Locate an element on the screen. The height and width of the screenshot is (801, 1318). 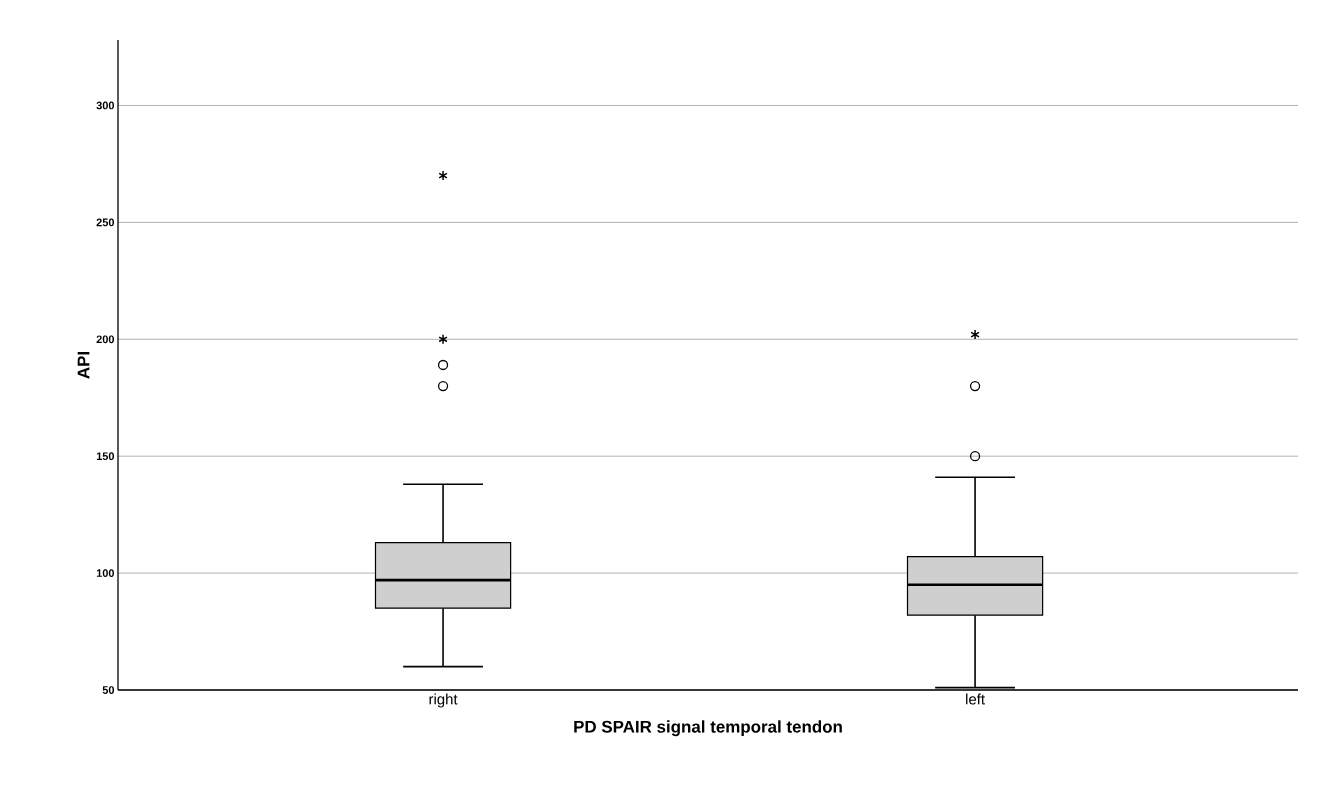
y-tick-label: 150 is located at coordinates (105, 456).